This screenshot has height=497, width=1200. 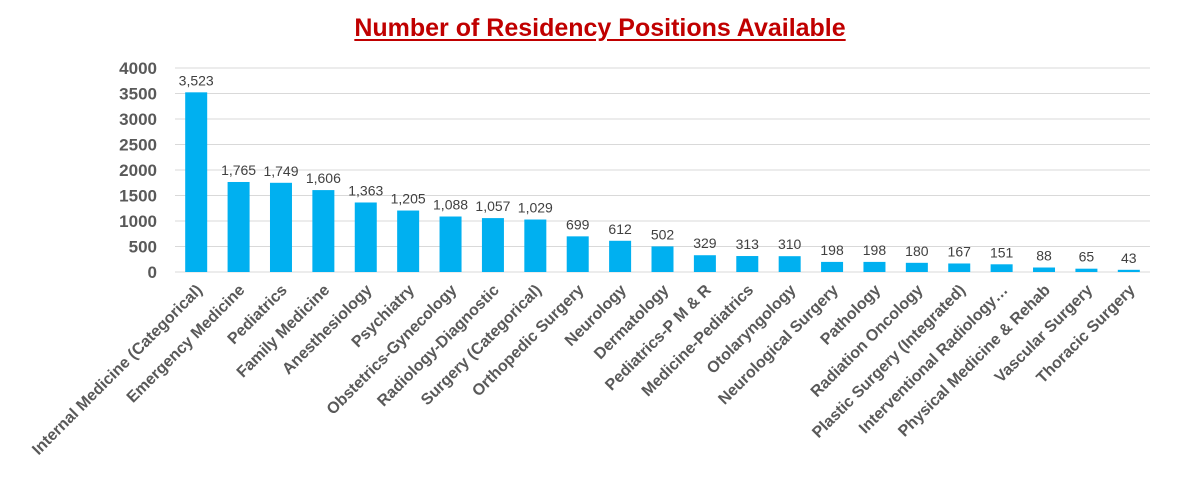 What do you see at coordinates (492, 206) in the screenshot?
I see `data-label: 1,057` at bounding box center [492, 206].